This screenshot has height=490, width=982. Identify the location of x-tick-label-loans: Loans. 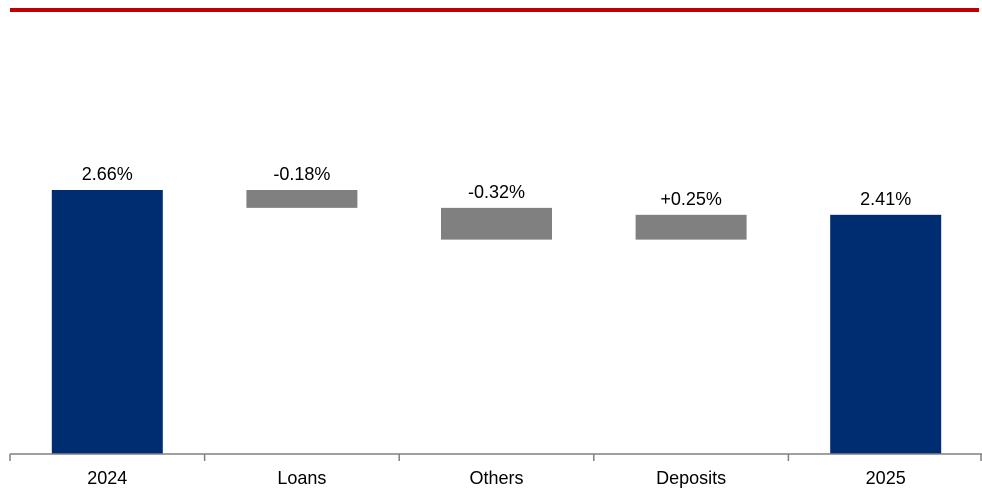
(301, 478).